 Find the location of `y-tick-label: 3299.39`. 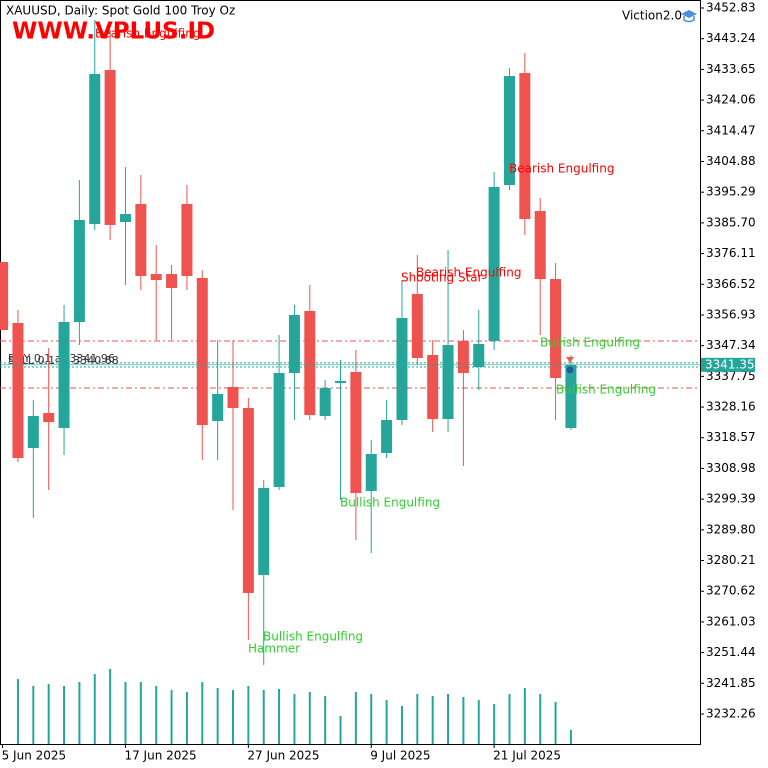

y-tick-label: 3299.39 is located at coordinates (731, 499).